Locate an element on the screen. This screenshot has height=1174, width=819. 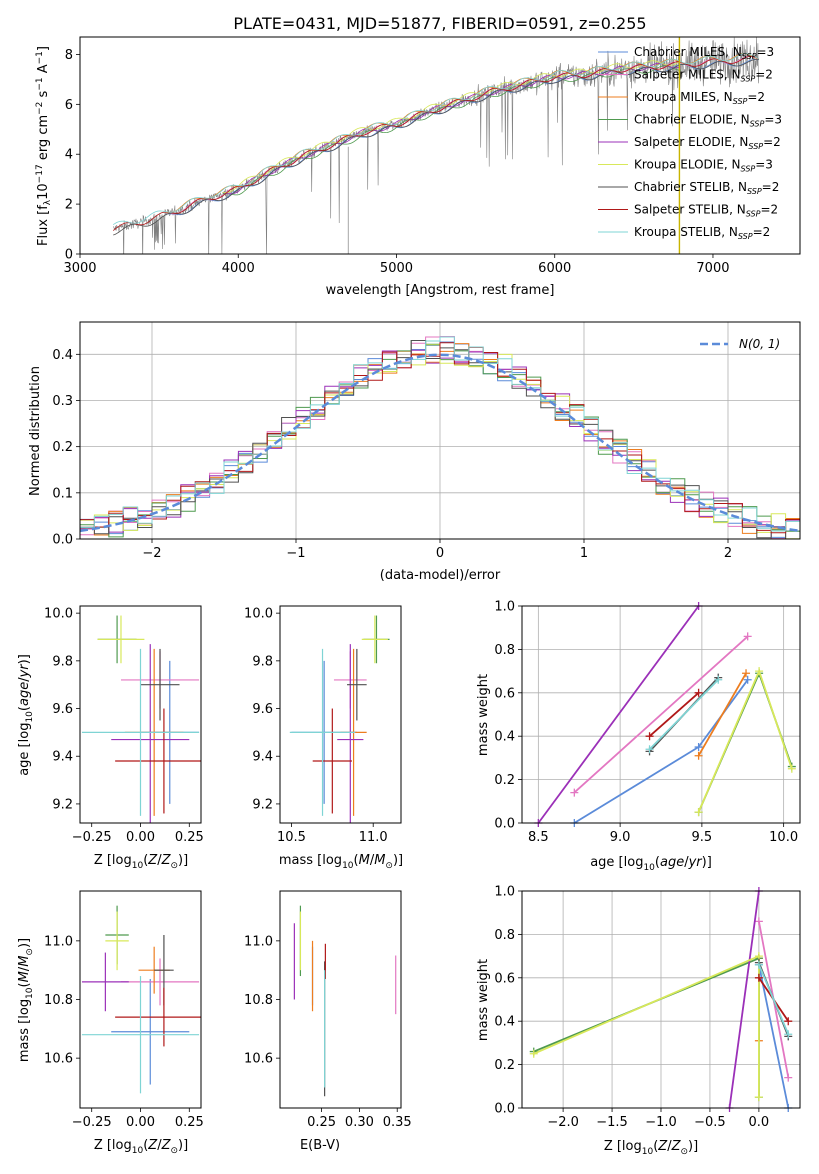
y-tick-label: 0.6 is located at coordinates (504, 693).